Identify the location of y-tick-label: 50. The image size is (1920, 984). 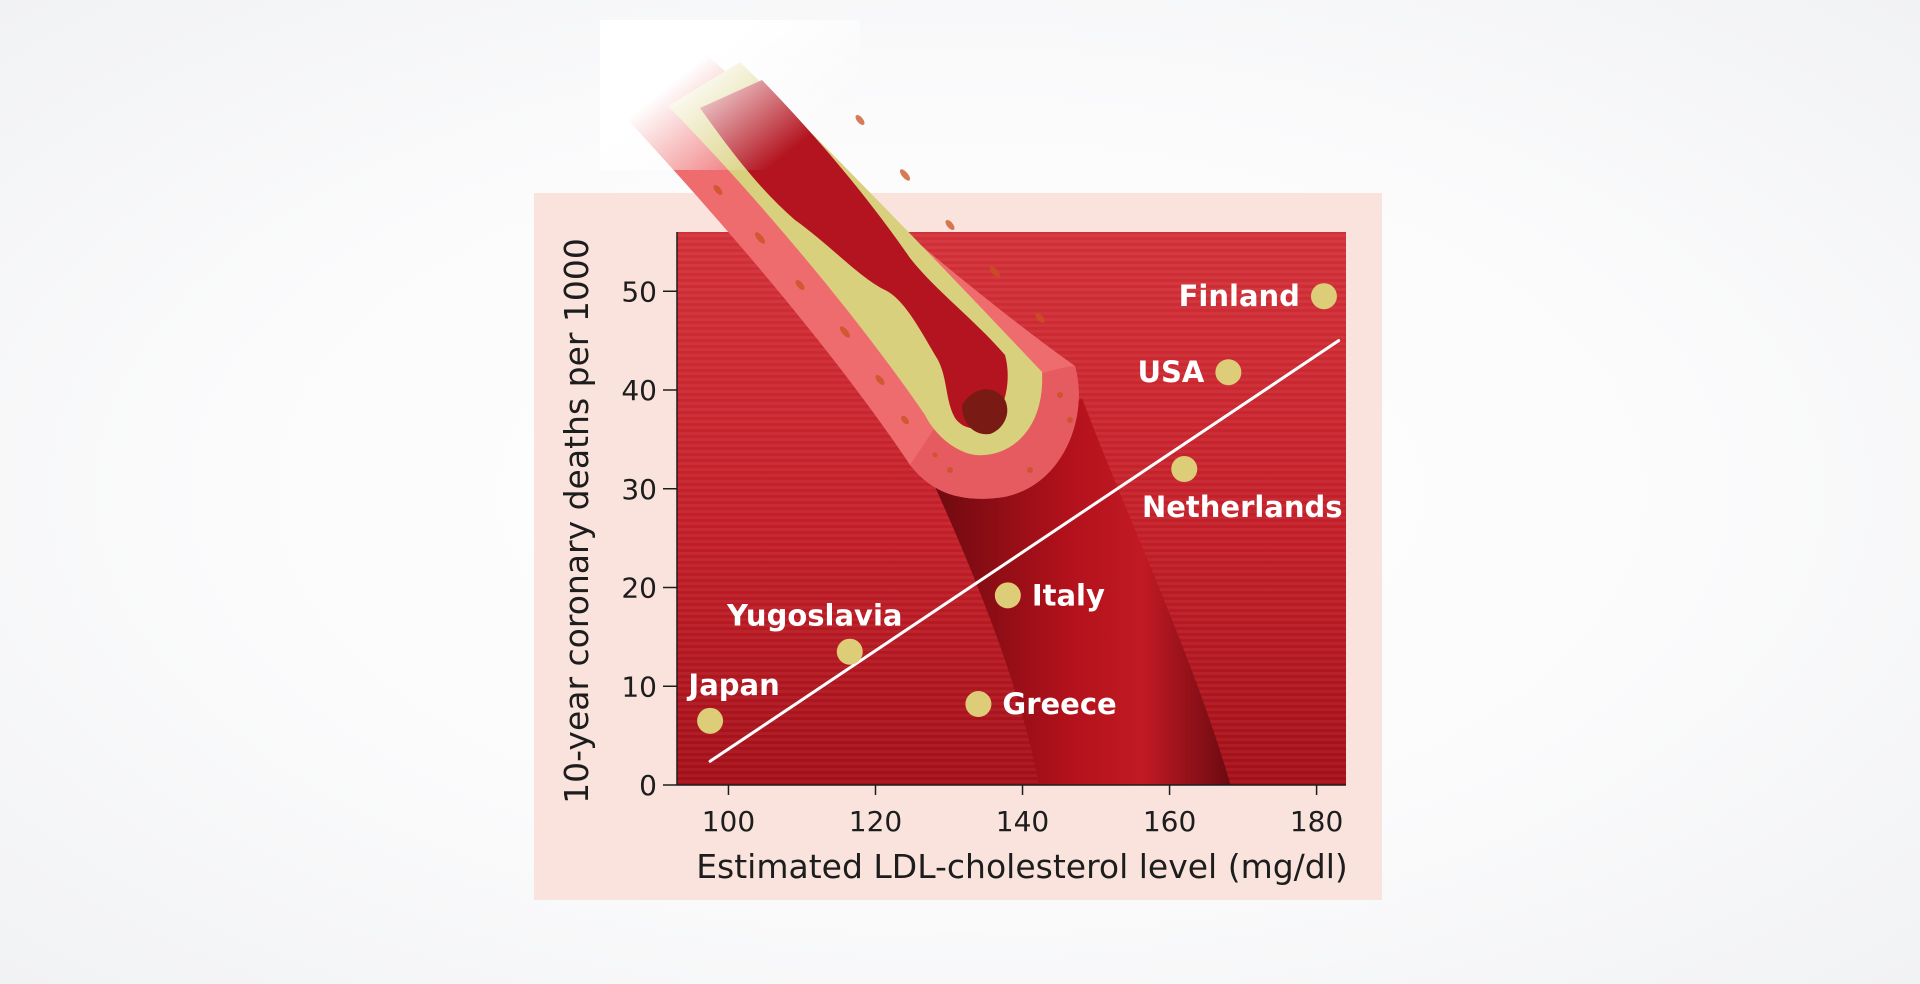
(639, 291).